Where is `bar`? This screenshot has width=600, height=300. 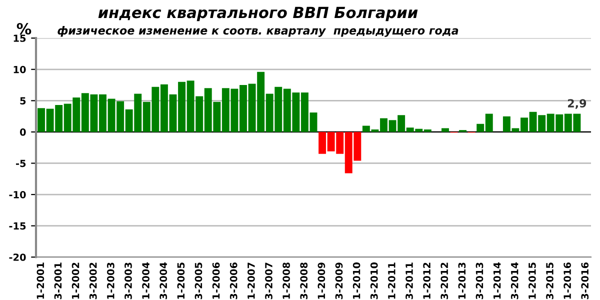 bar is located at coordinates (445, 130).